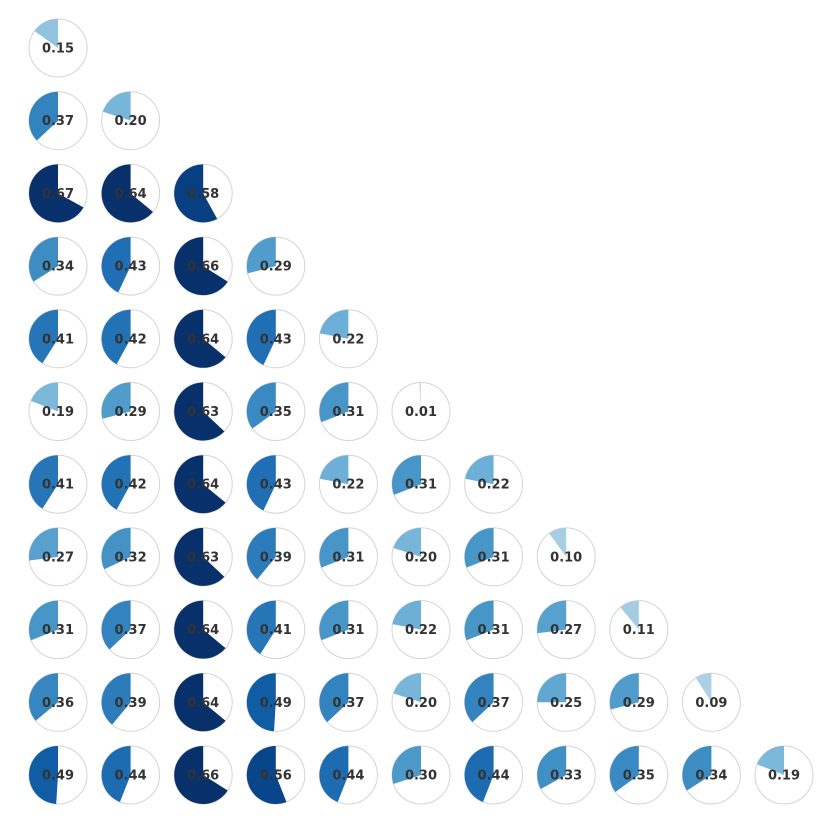 This screenshot has width=833, height=818. I want to click on pie-cell-r9-c4: 0.41, so click(276, 630).